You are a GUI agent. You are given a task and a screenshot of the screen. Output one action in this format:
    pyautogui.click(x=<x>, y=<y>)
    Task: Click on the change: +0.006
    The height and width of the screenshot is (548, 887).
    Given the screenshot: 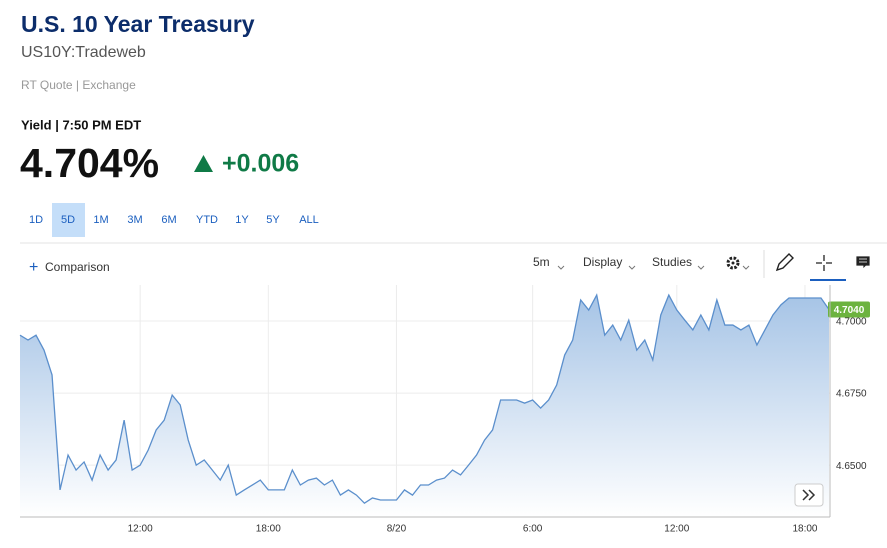 What is the action you would take?
    pyautogui.click(x=260, y=164)
    